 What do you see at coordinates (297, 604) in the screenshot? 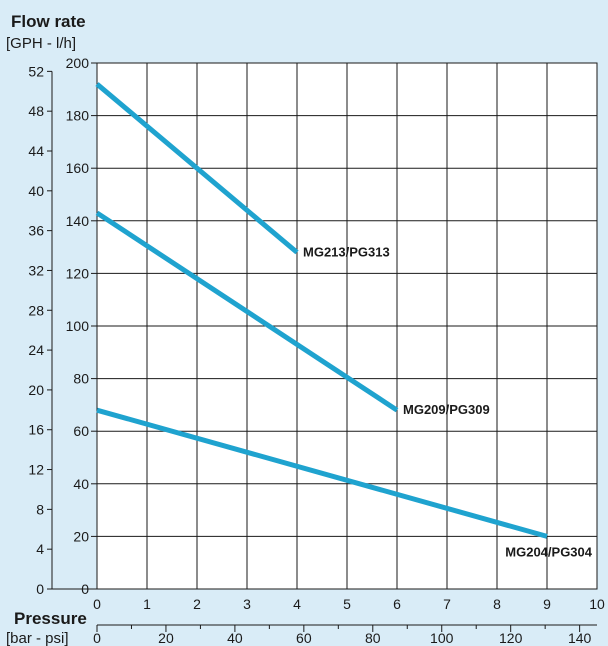
I see `bar-tick-label: 4` at bounding box center [297, 604].